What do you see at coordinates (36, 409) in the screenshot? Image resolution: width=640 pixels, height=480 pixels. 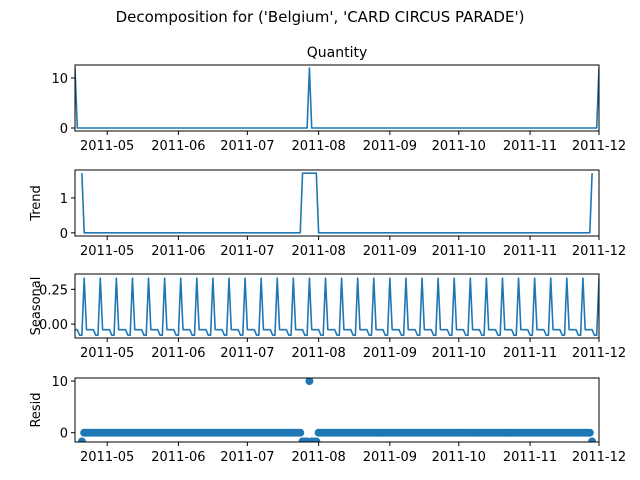 I see `y-axis-label: Resid` at bounding box center [36, 409].